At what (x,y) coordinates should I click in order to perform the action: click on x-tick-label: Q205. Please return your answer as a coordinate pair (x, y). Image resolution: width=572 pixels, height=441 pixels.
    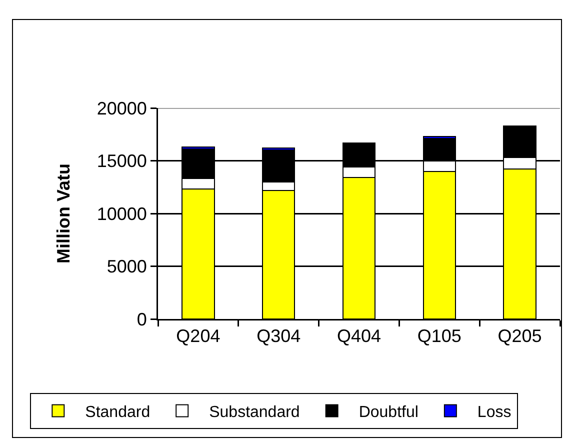
    Looking at the image, I should click on (520, 336).